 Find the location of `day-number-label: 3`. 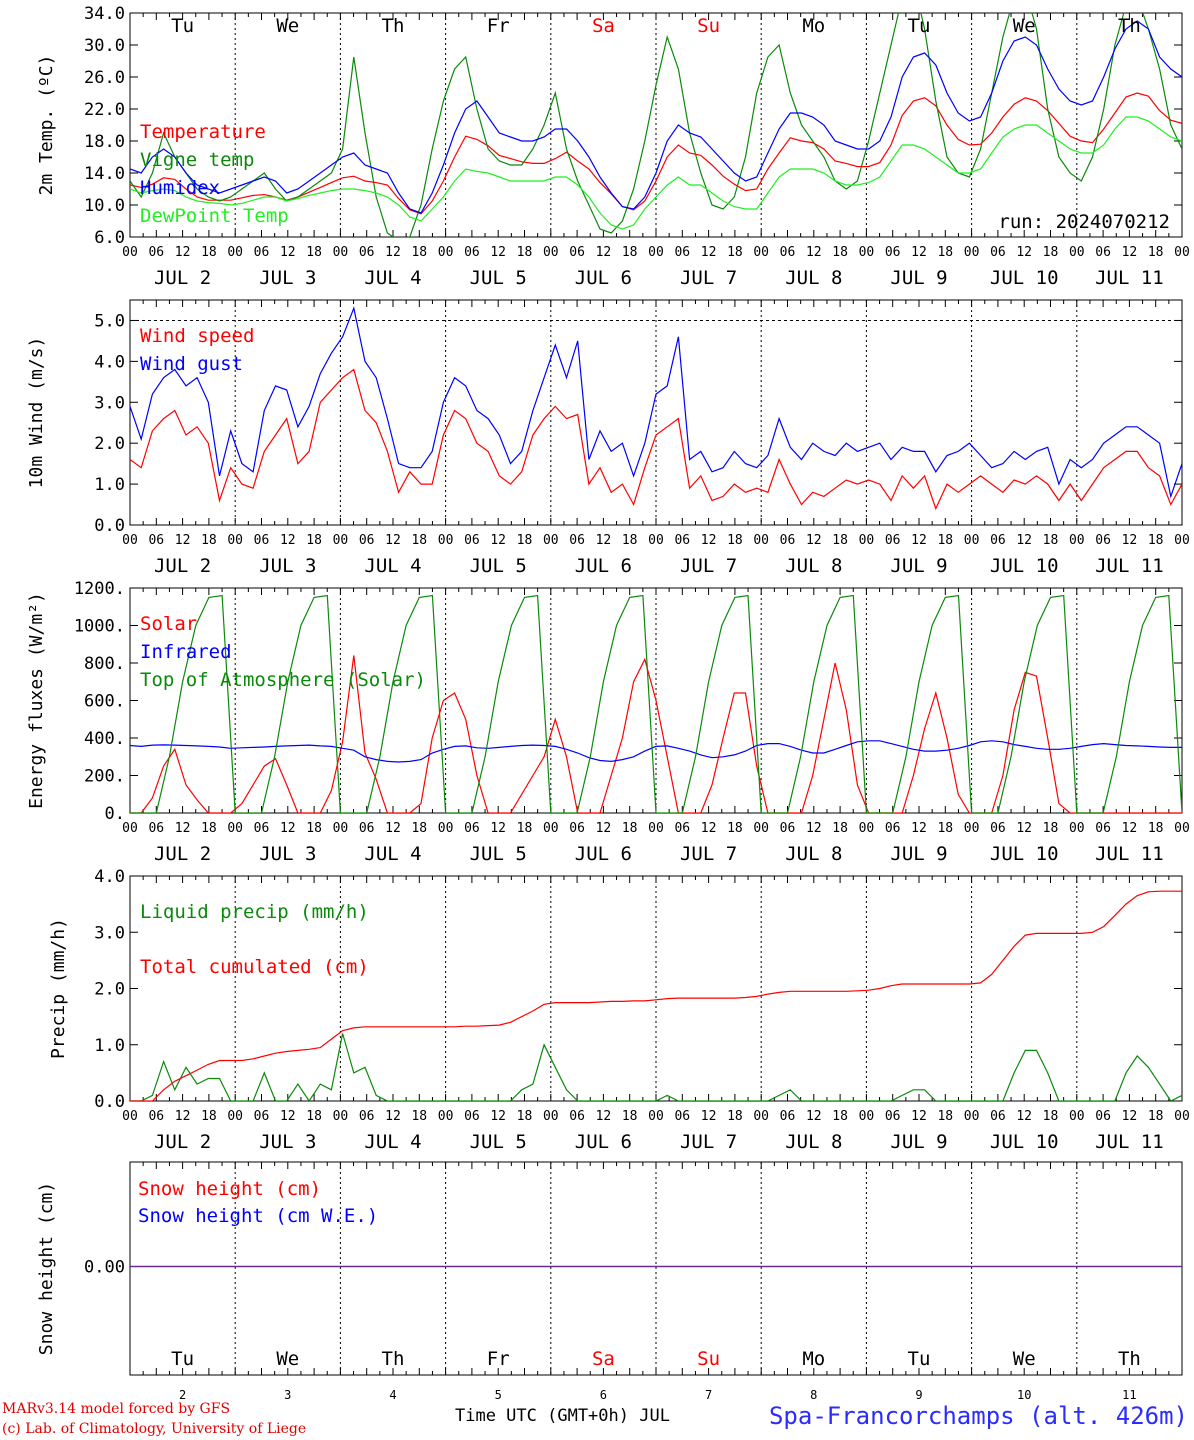

day-number-label: 3 is located at coordinates (287, 1395).